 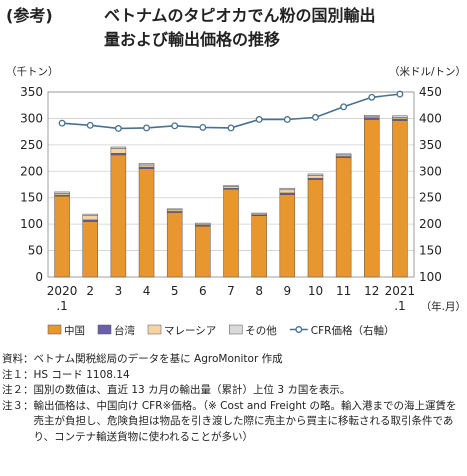 What do you see at coordinates (287, 291) in the screenshot?
I see `x-tick-label: 9` at bounding box center [287, 291].